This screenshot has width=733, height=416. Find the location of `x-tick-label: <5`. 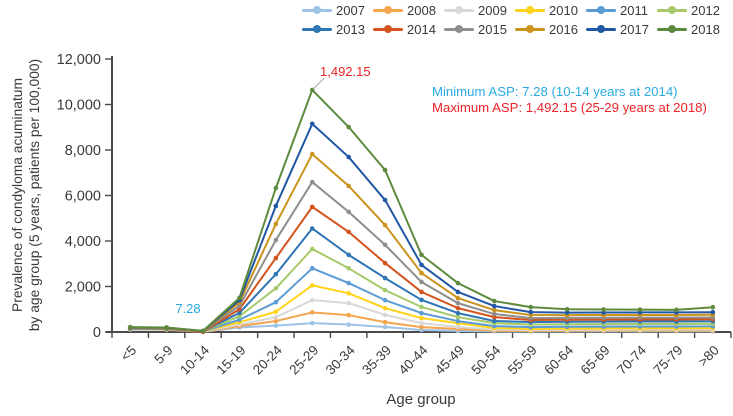

x-tick-label: <5 is located at coordinates (129, 354).